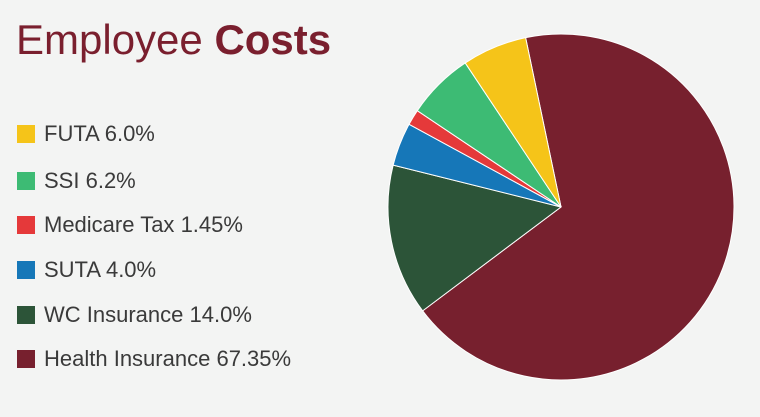 The image size is (760, 417). Describe the element at coordinates (212, 224) in the screenshot. I see `legend-value: 1.45%` at that location.